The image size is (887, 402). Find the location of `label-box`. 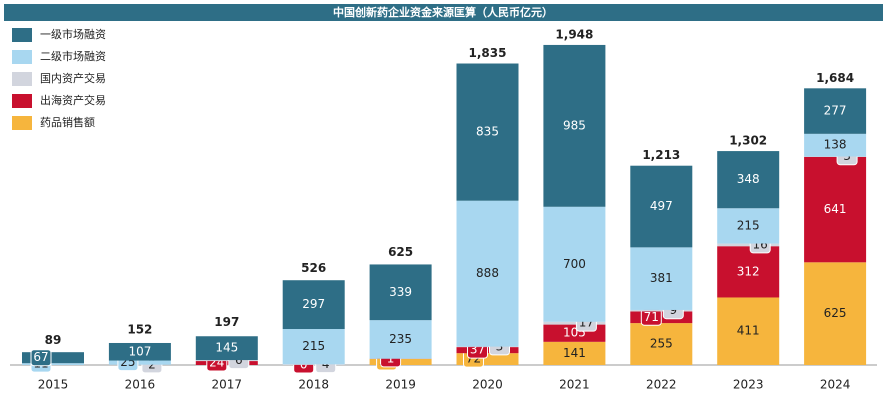

label-box is located at coordinates (41, 358).